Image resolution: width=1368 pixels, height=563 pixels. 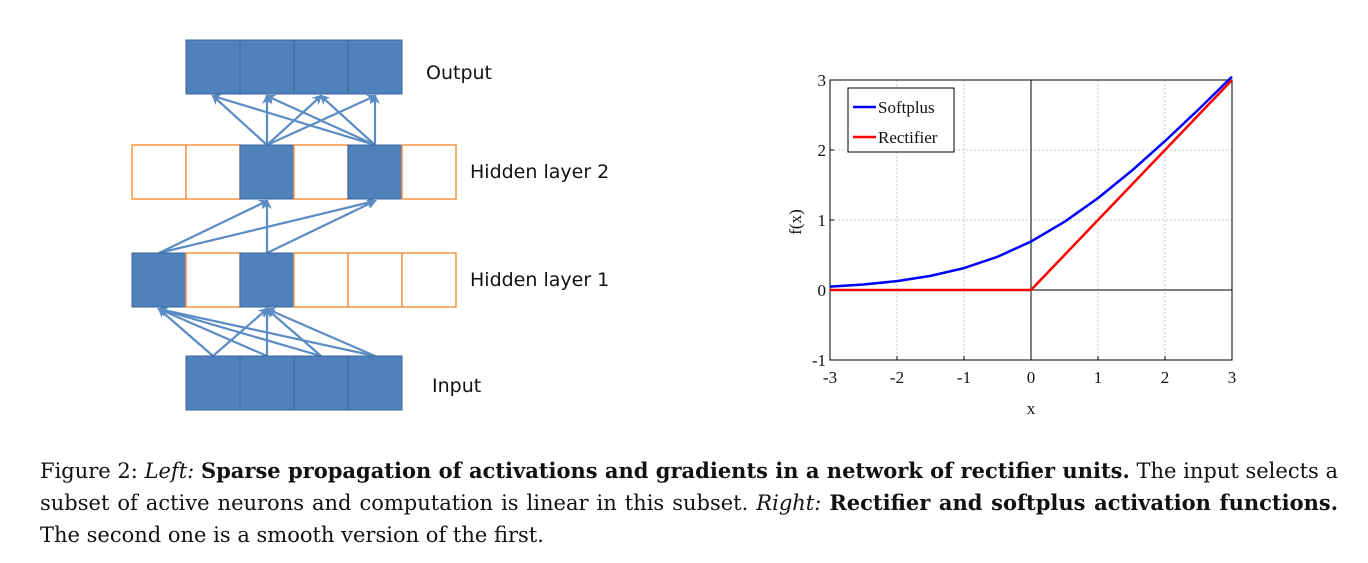 I want to click on connection-arrows, so click(x=268, y=225).